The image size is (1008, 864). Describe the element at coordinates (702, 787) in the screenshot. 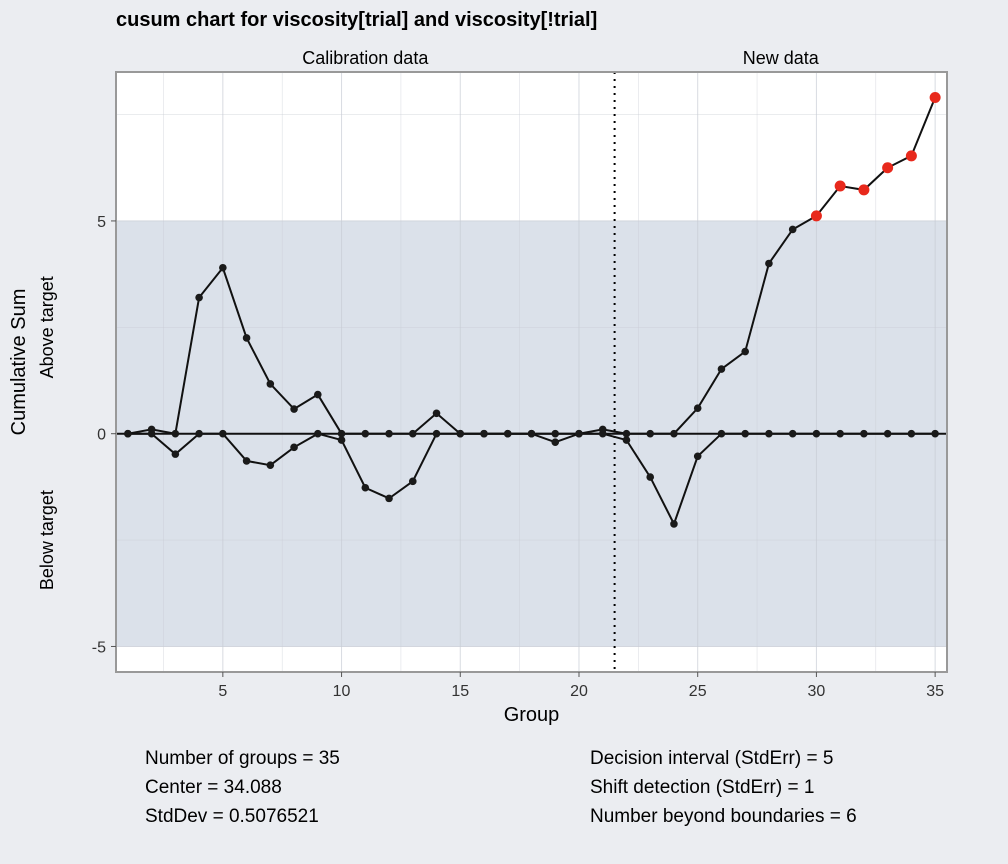

I see `stat-shift-detection: Shift detection (StdErr) = 1` at that location.